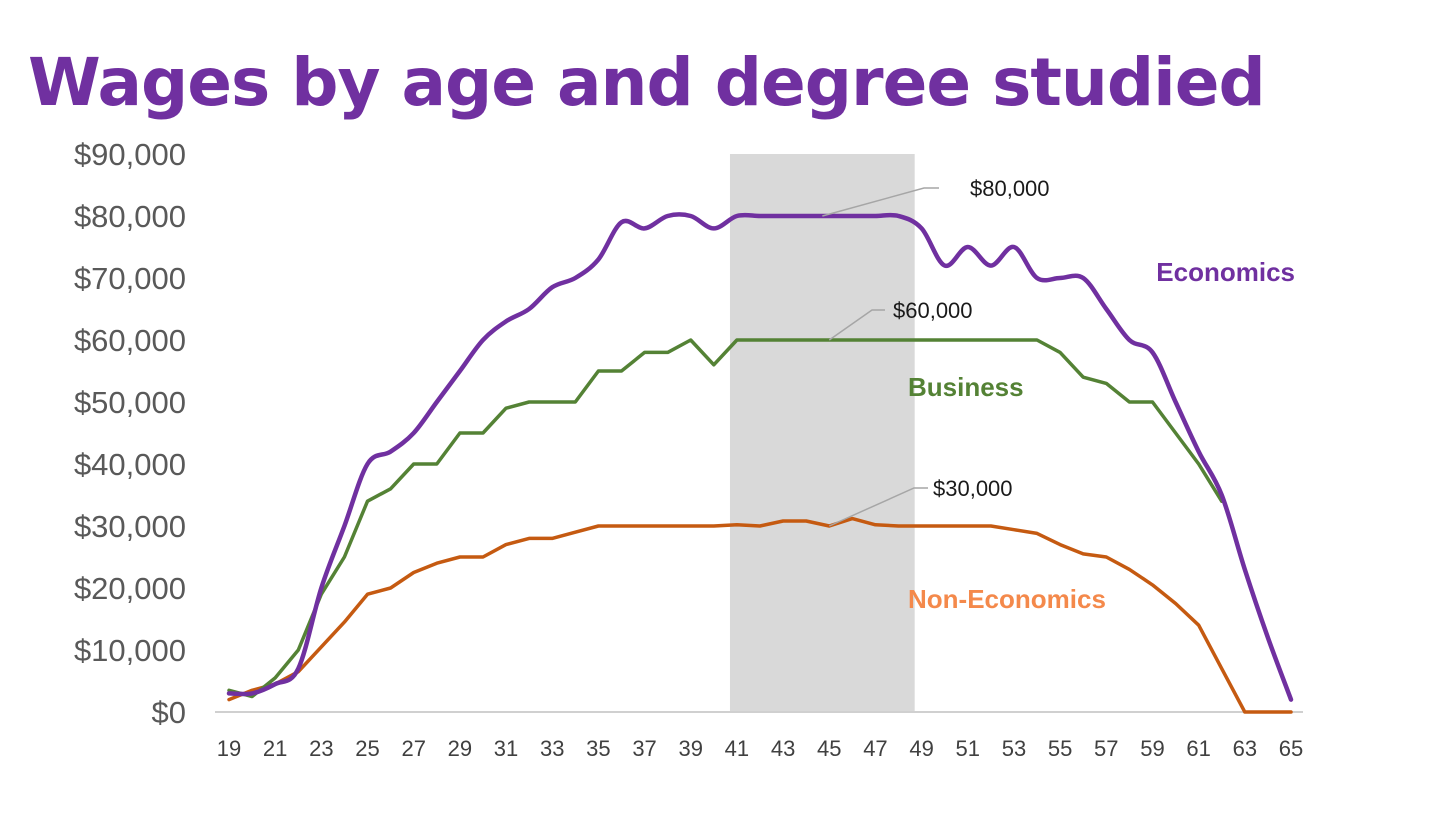 This screenshot has width=1456, height=819. Describe the element at coordinates (169, 712) in the screenshot. I see `y-tick-label: $0` at that location.